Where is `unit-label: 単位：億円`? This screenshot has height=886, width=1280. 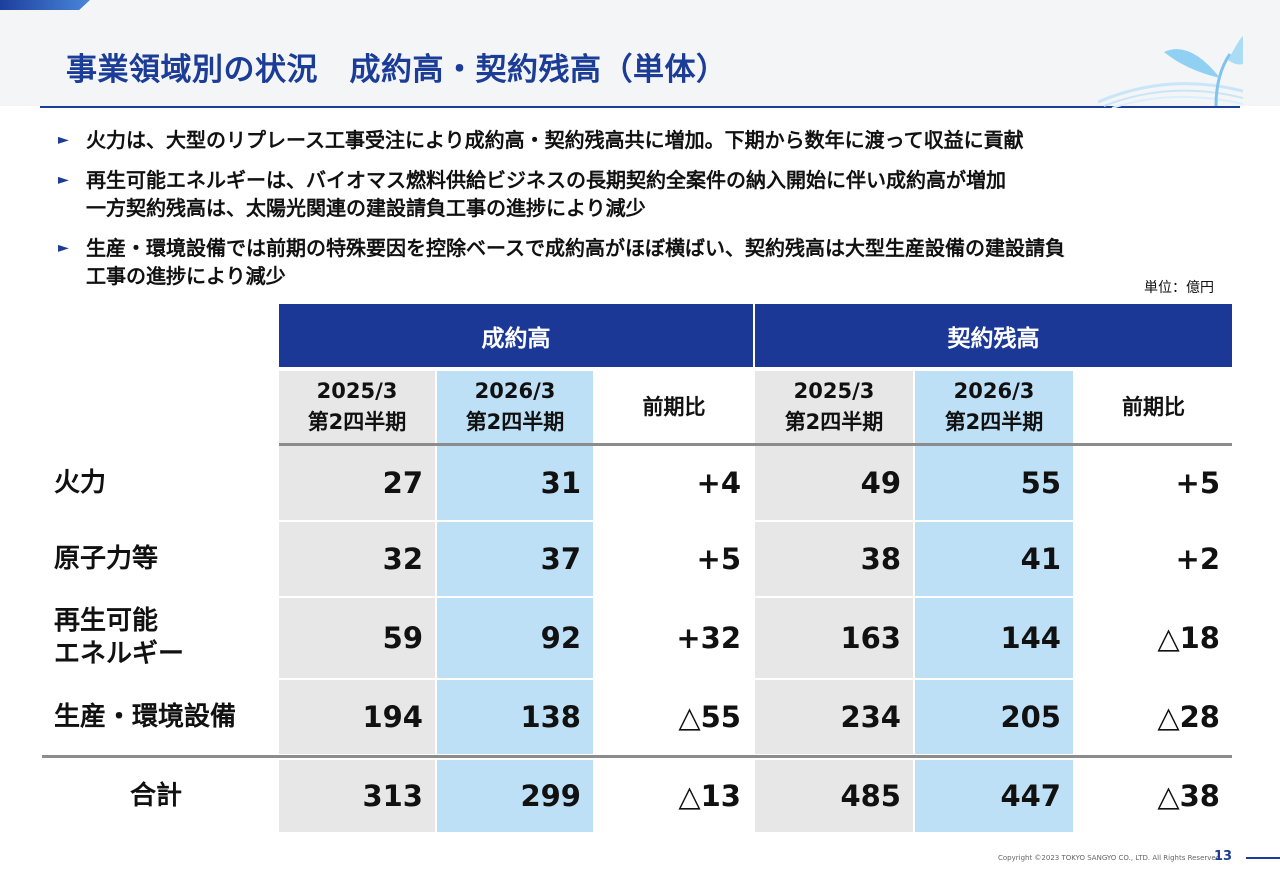
unit-label: 単位：億円 is located at coordinates (1179, 288).